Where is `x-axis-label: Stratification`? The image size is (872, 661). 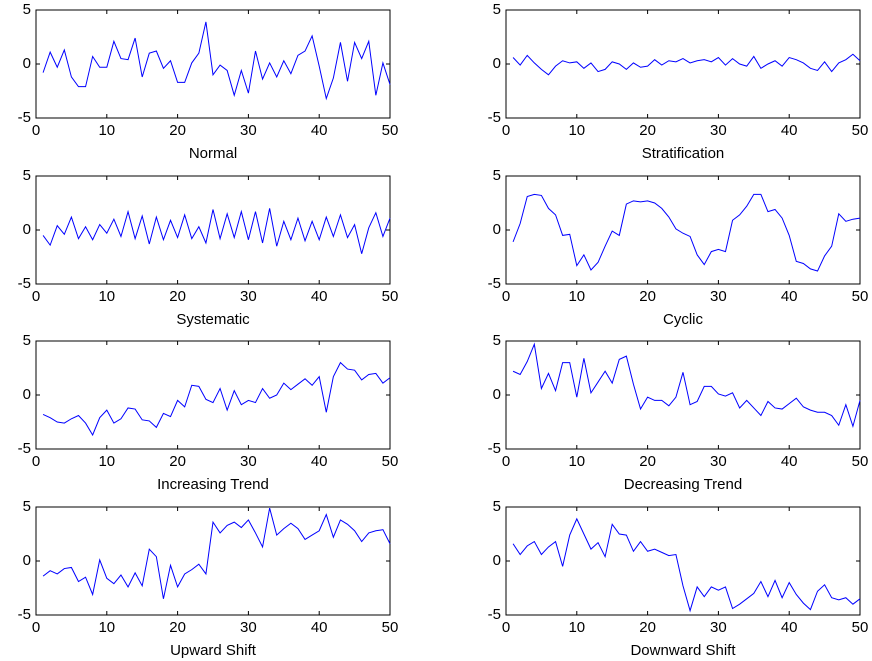
x-axis-label: Stratification is located at coordinates (683, 153).